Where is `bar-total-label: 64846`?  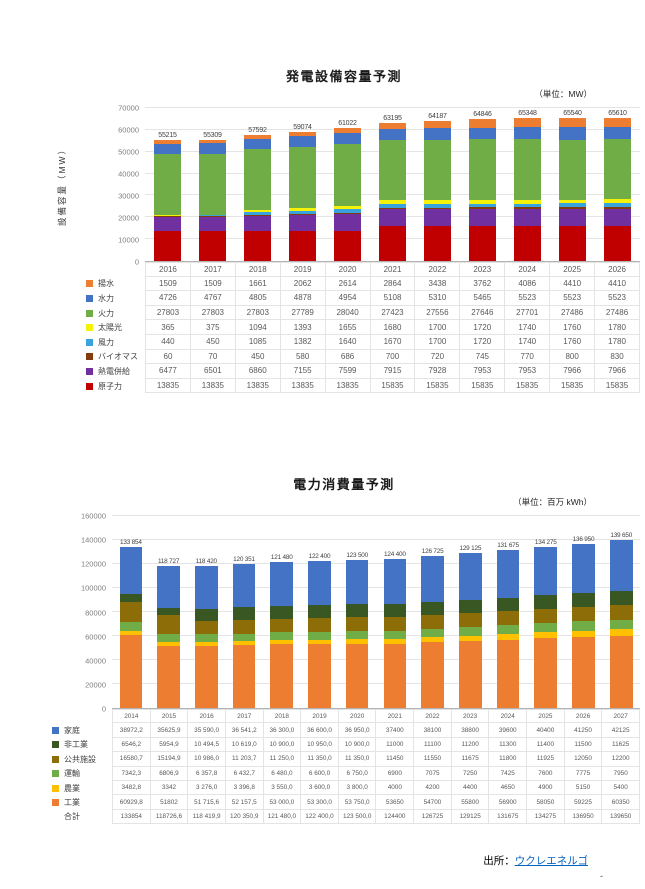 bar-total-label: 64846 is located at coordinates (482, 115).